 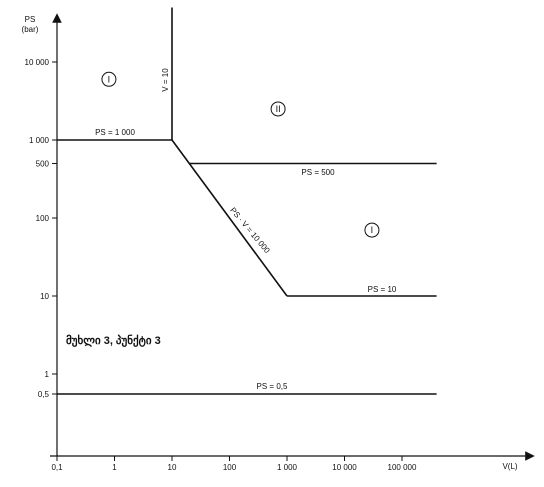 What do you see at coordinates (344, 467) in the screenshot?
I see `x-tick-label: 10 000` at bounding box center [344, 467].